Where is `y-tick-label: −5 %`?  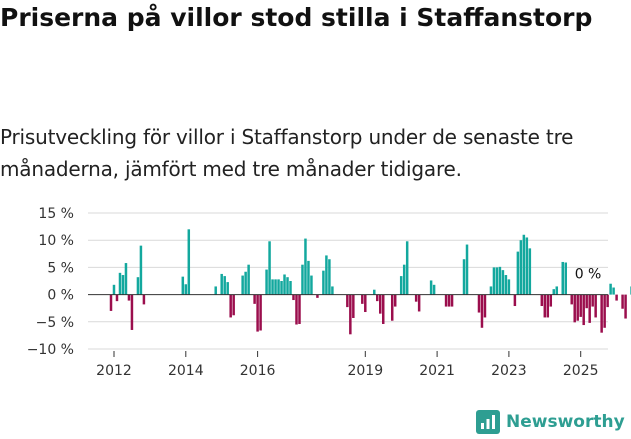 y-tick-label: −5 % is located at coordinates (55, 323).